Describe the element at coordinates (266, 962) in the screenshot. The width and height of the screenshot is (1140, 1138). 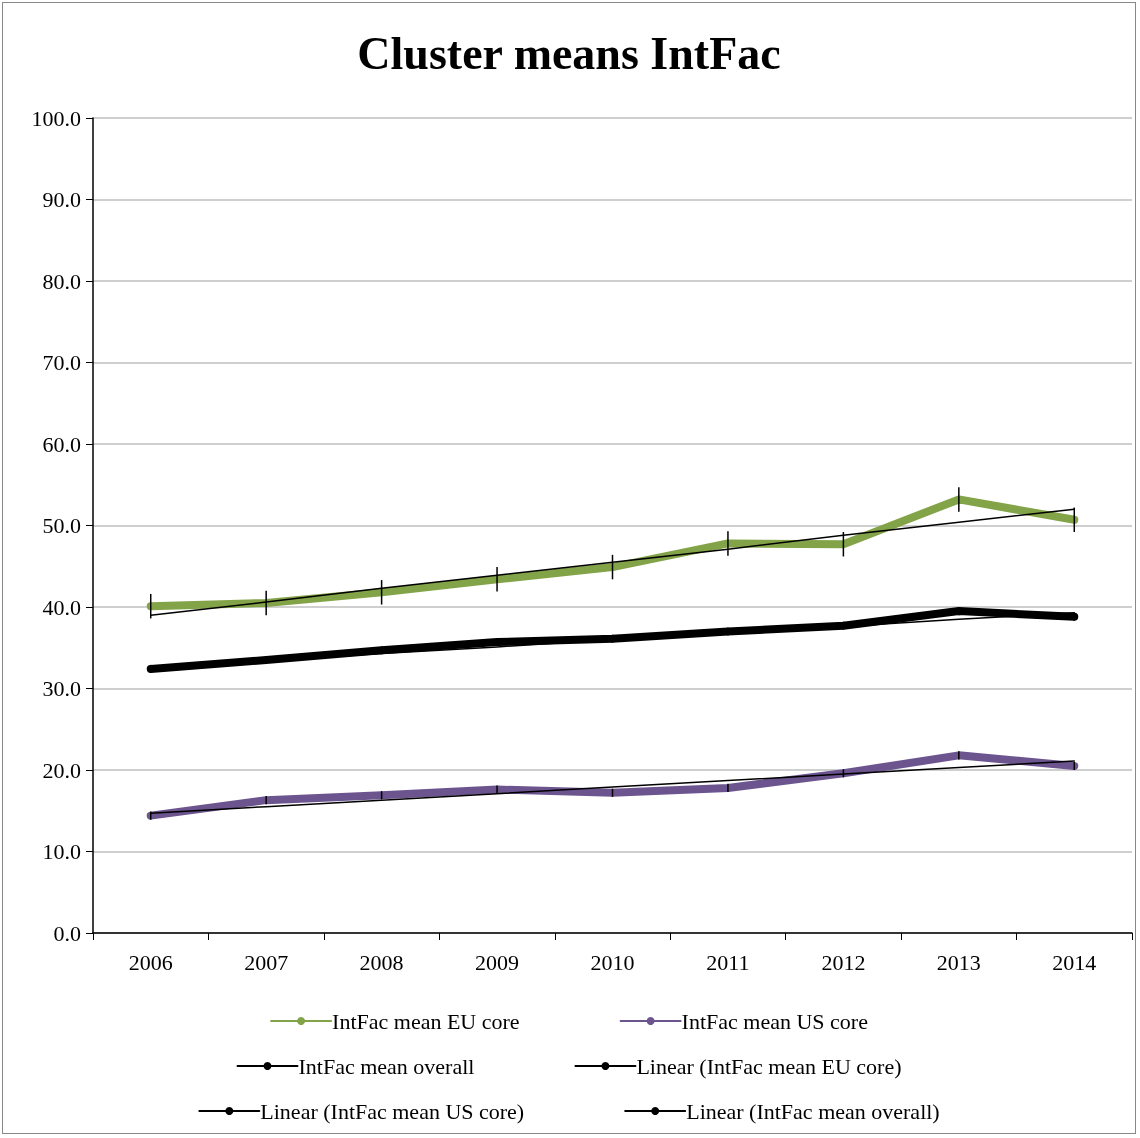
I see `x-tick-label: 2007` at that location.